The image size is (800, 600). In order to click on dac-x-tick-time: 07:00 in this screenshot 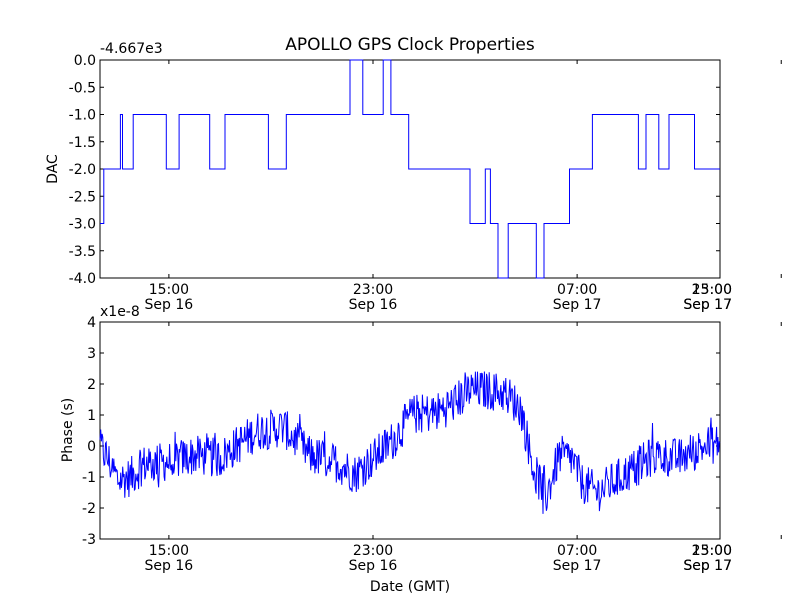, I will do `click(577, 290)`.